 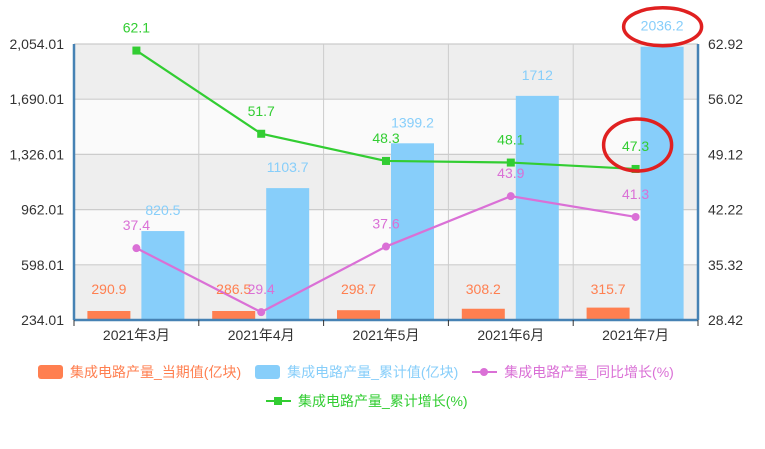 What do you see at coordinates (725, 154) in the screenshot?
I see `y-right-tick-label: 49.12` at bounding box center [725, 154].